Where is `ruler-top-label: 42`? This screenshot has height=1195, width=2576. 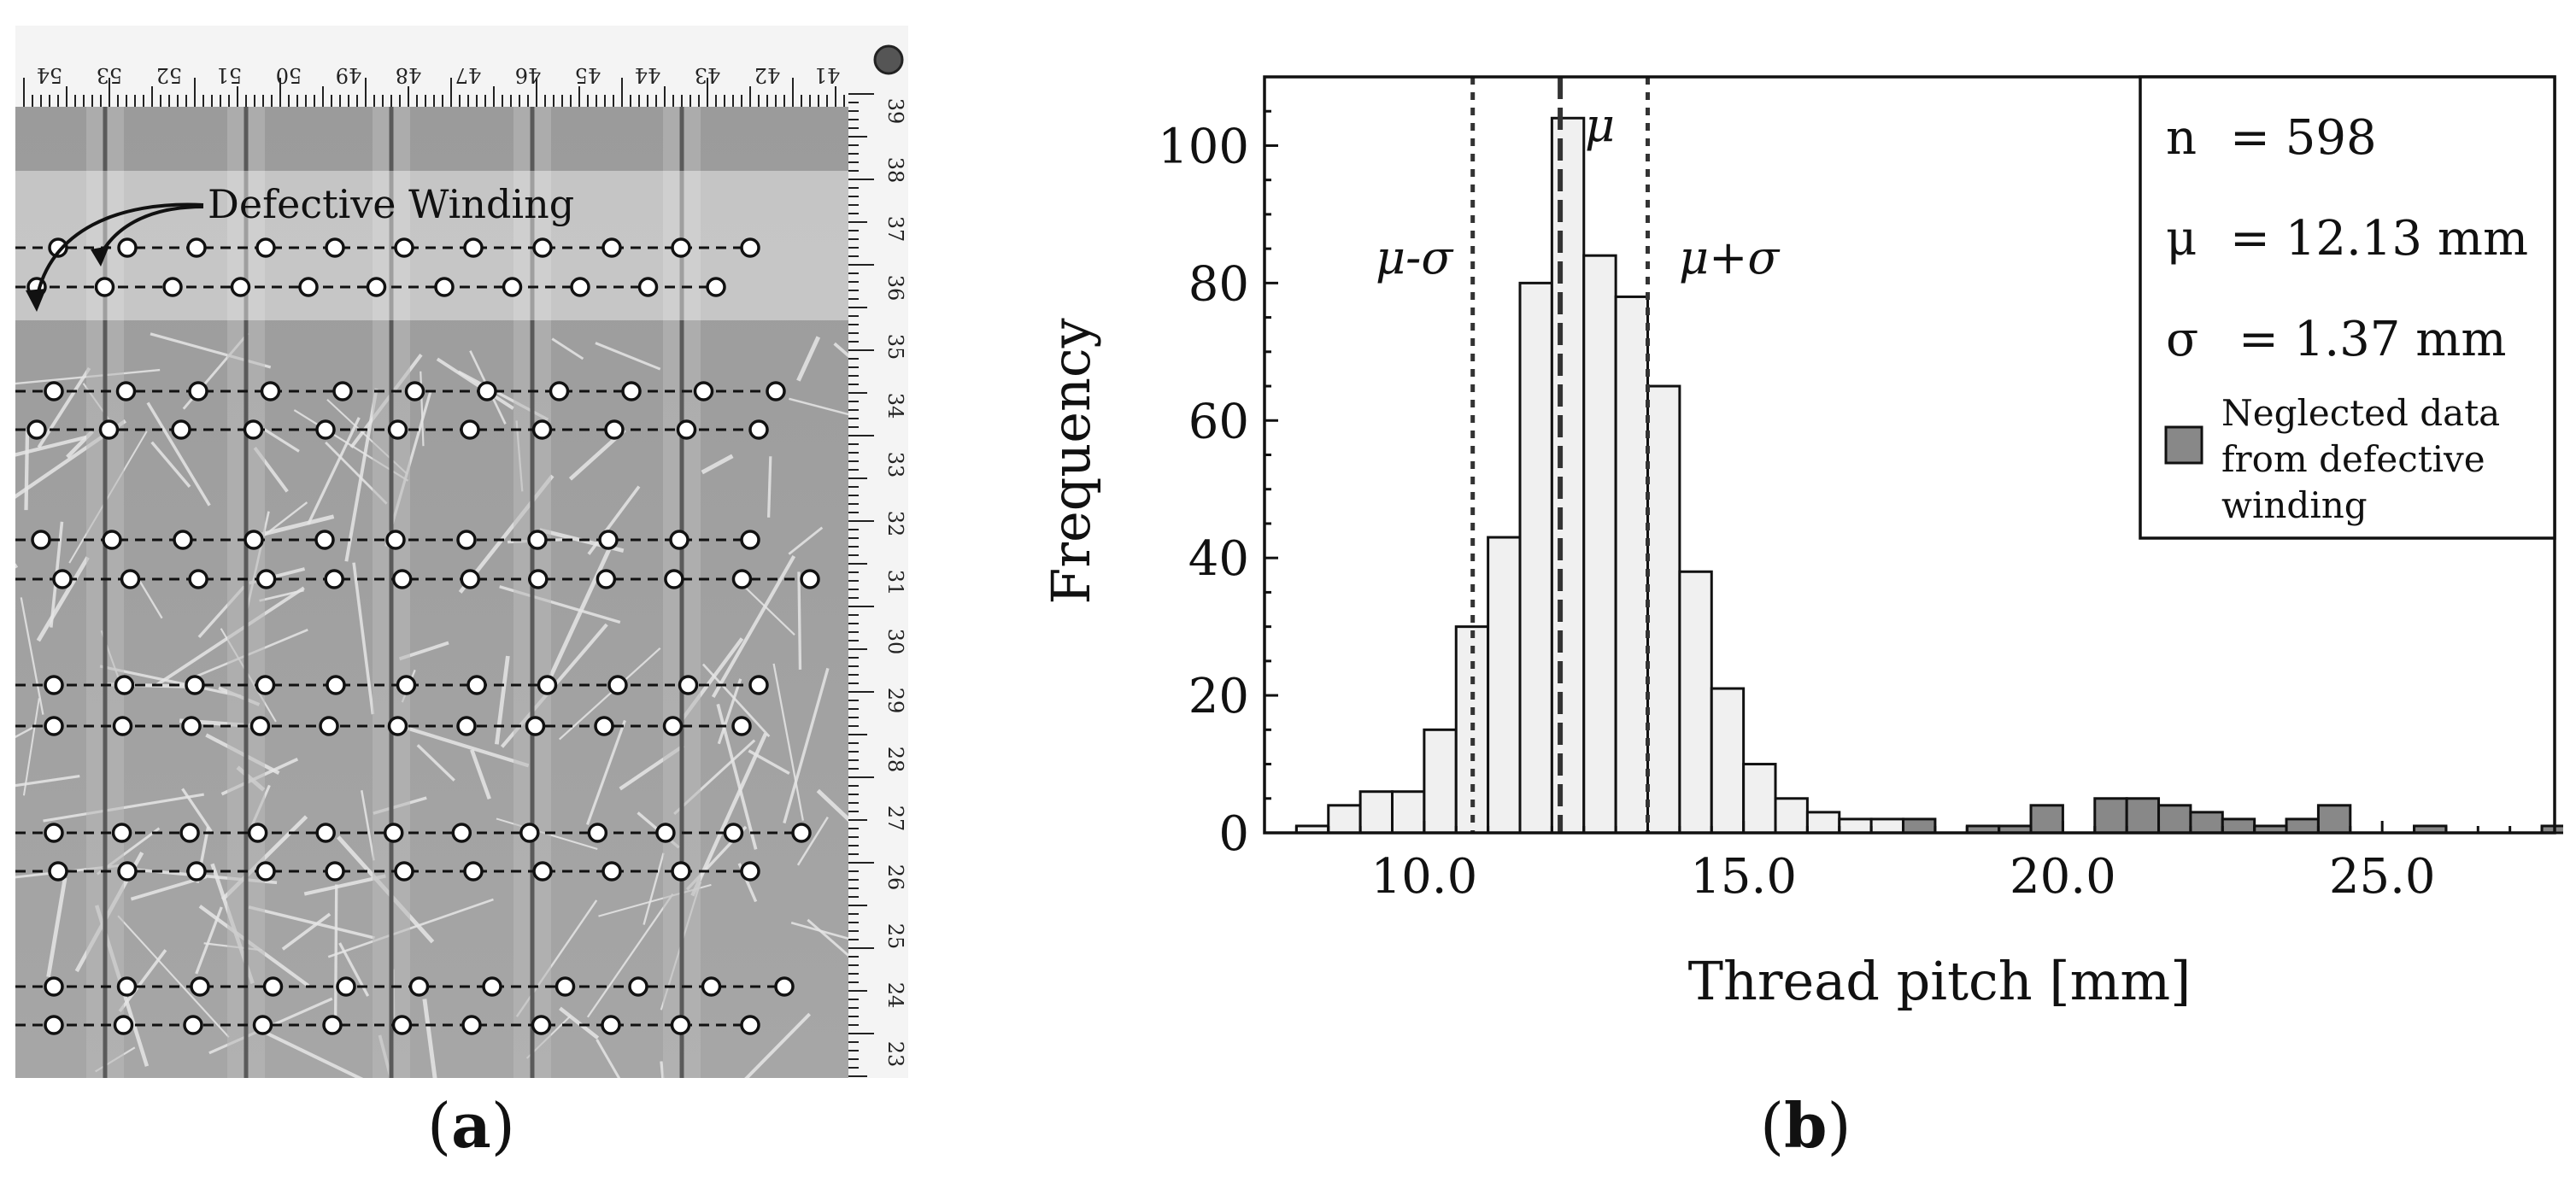 ruler-top-label: 42 is located at coordinates (767, 75).